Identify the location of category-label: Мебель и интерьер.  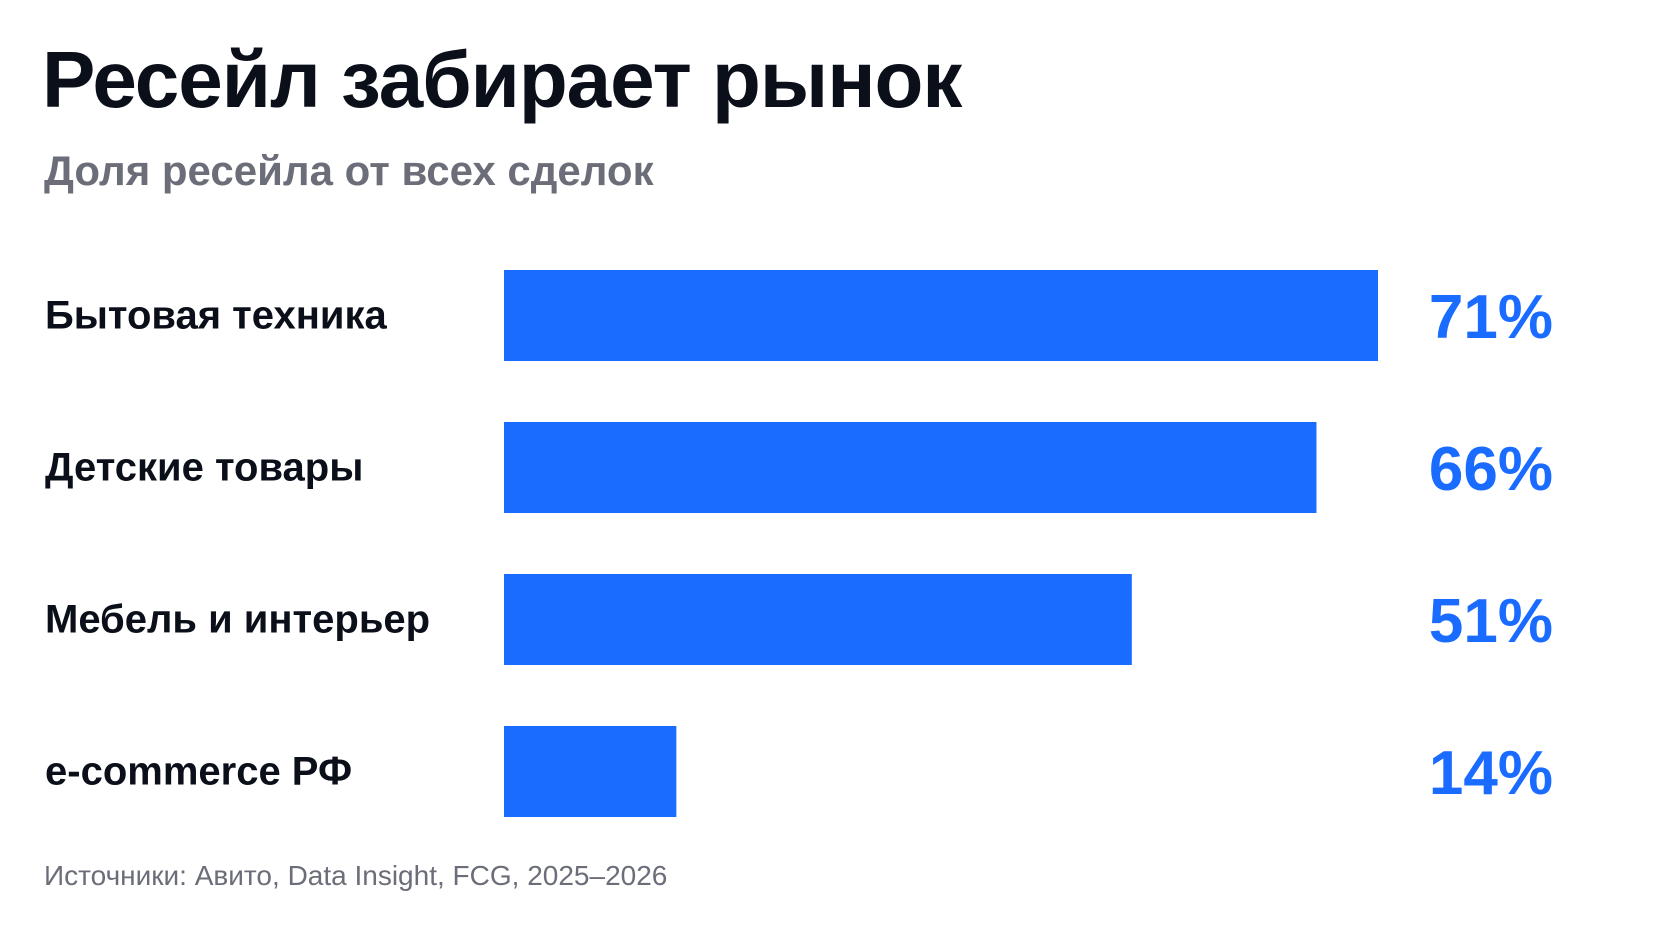
(237, 620).